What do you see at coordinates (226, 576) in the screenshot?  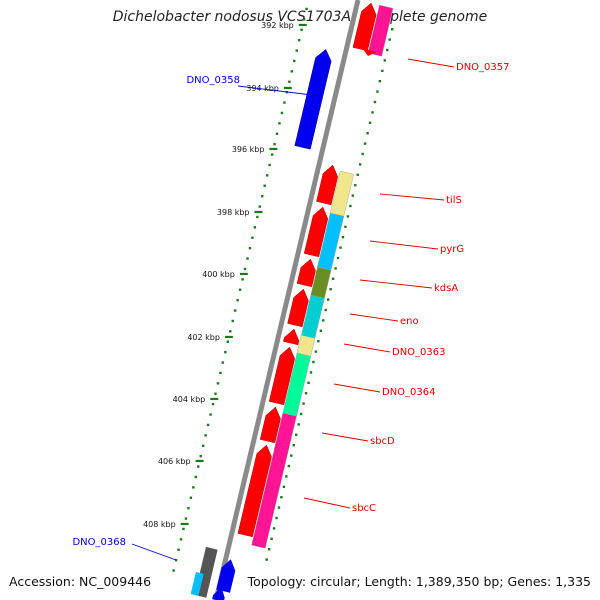 I see `forward-gene-arrow` at bounding box center [226, 576].